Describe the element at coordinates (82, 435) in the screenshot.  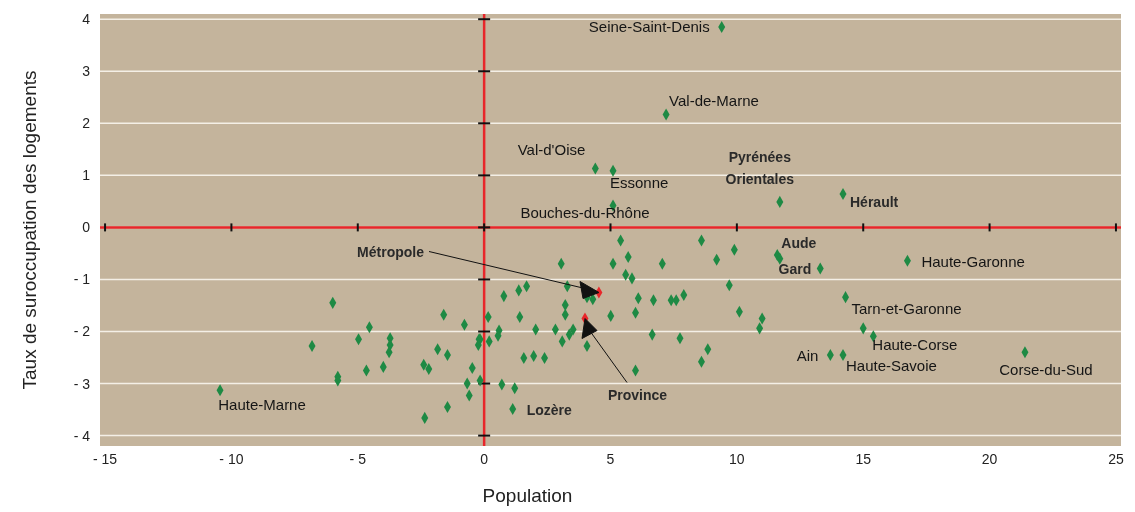
I see `y-tick-label: - 4` at that location.